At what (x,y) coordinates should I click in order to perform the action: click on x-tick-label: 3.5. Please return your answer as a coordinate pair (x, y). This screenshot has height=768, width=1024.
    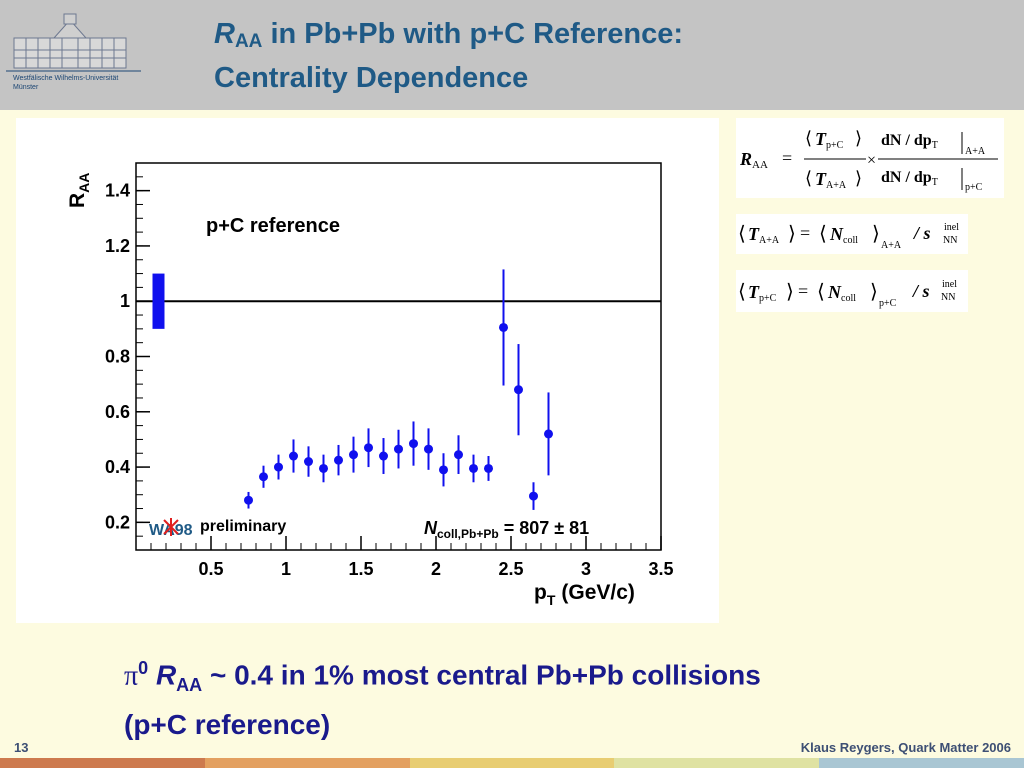
    Looking at the image, I should click on (660, 569).